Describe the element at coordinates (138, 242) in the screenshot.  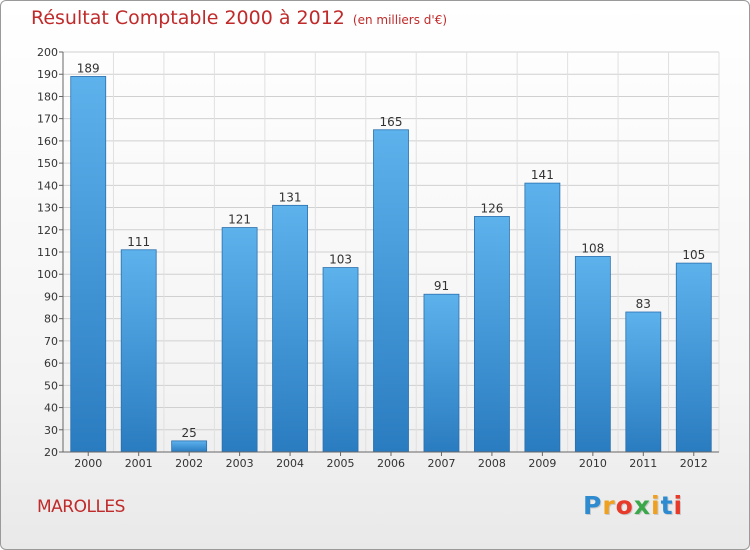
I see `data-label-2001: 111` at that location.